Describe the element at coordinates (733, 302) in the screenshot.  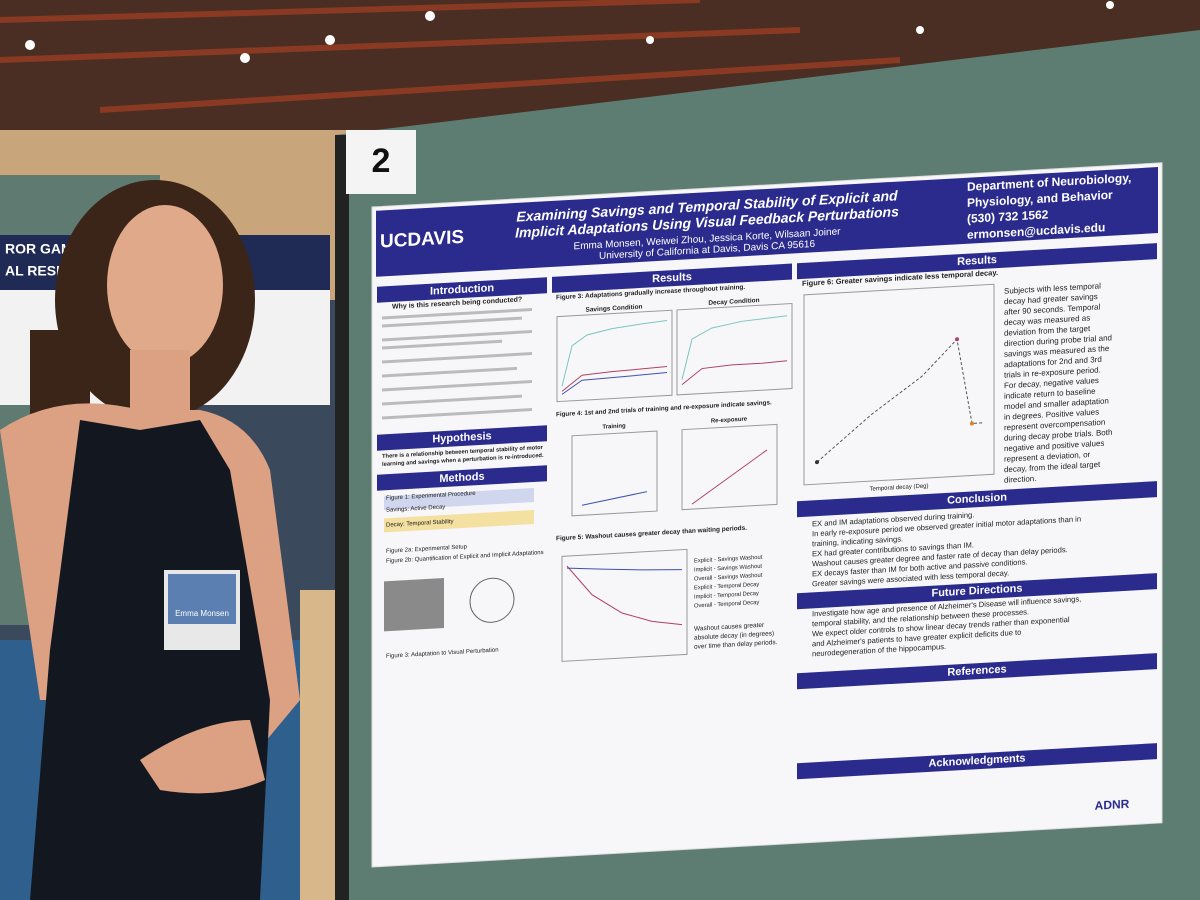
I see `poster-text: Decay Condition` at that location.